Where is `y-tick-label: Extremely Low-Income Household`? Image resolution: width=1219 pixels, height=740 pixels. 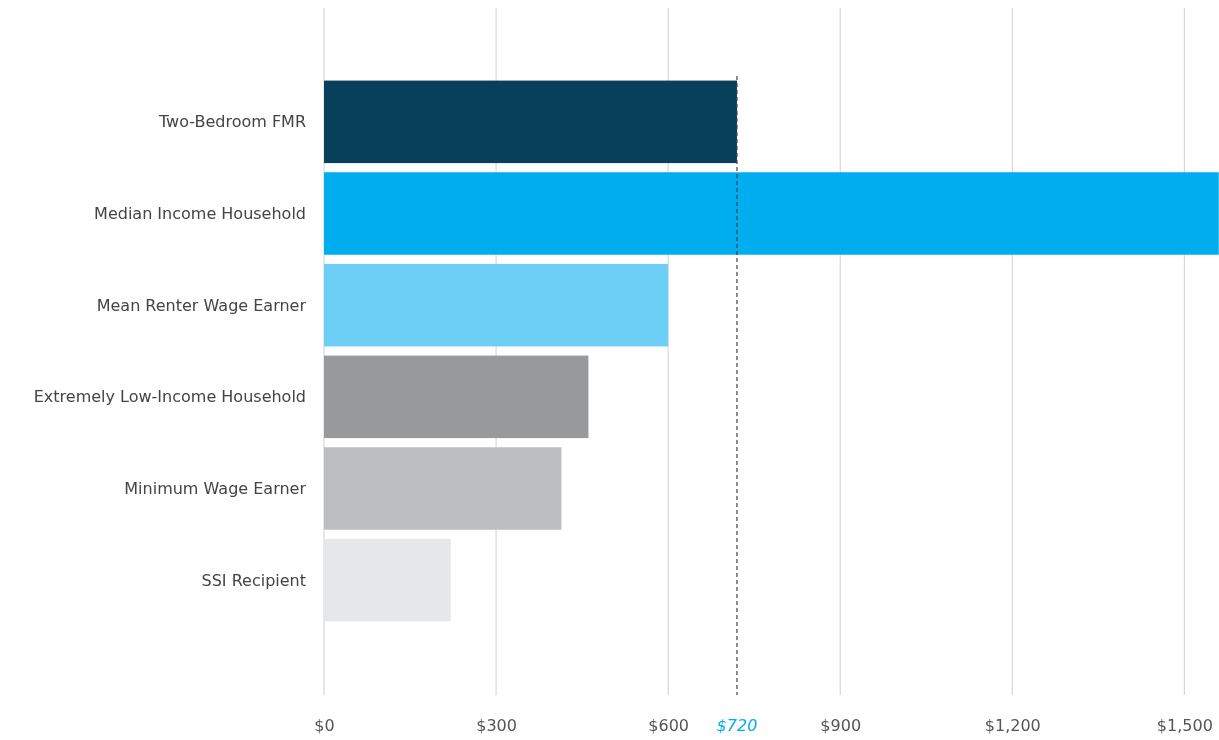 y-tick-label: Extremely Low-Income Household is located at coordinates (169, 397).